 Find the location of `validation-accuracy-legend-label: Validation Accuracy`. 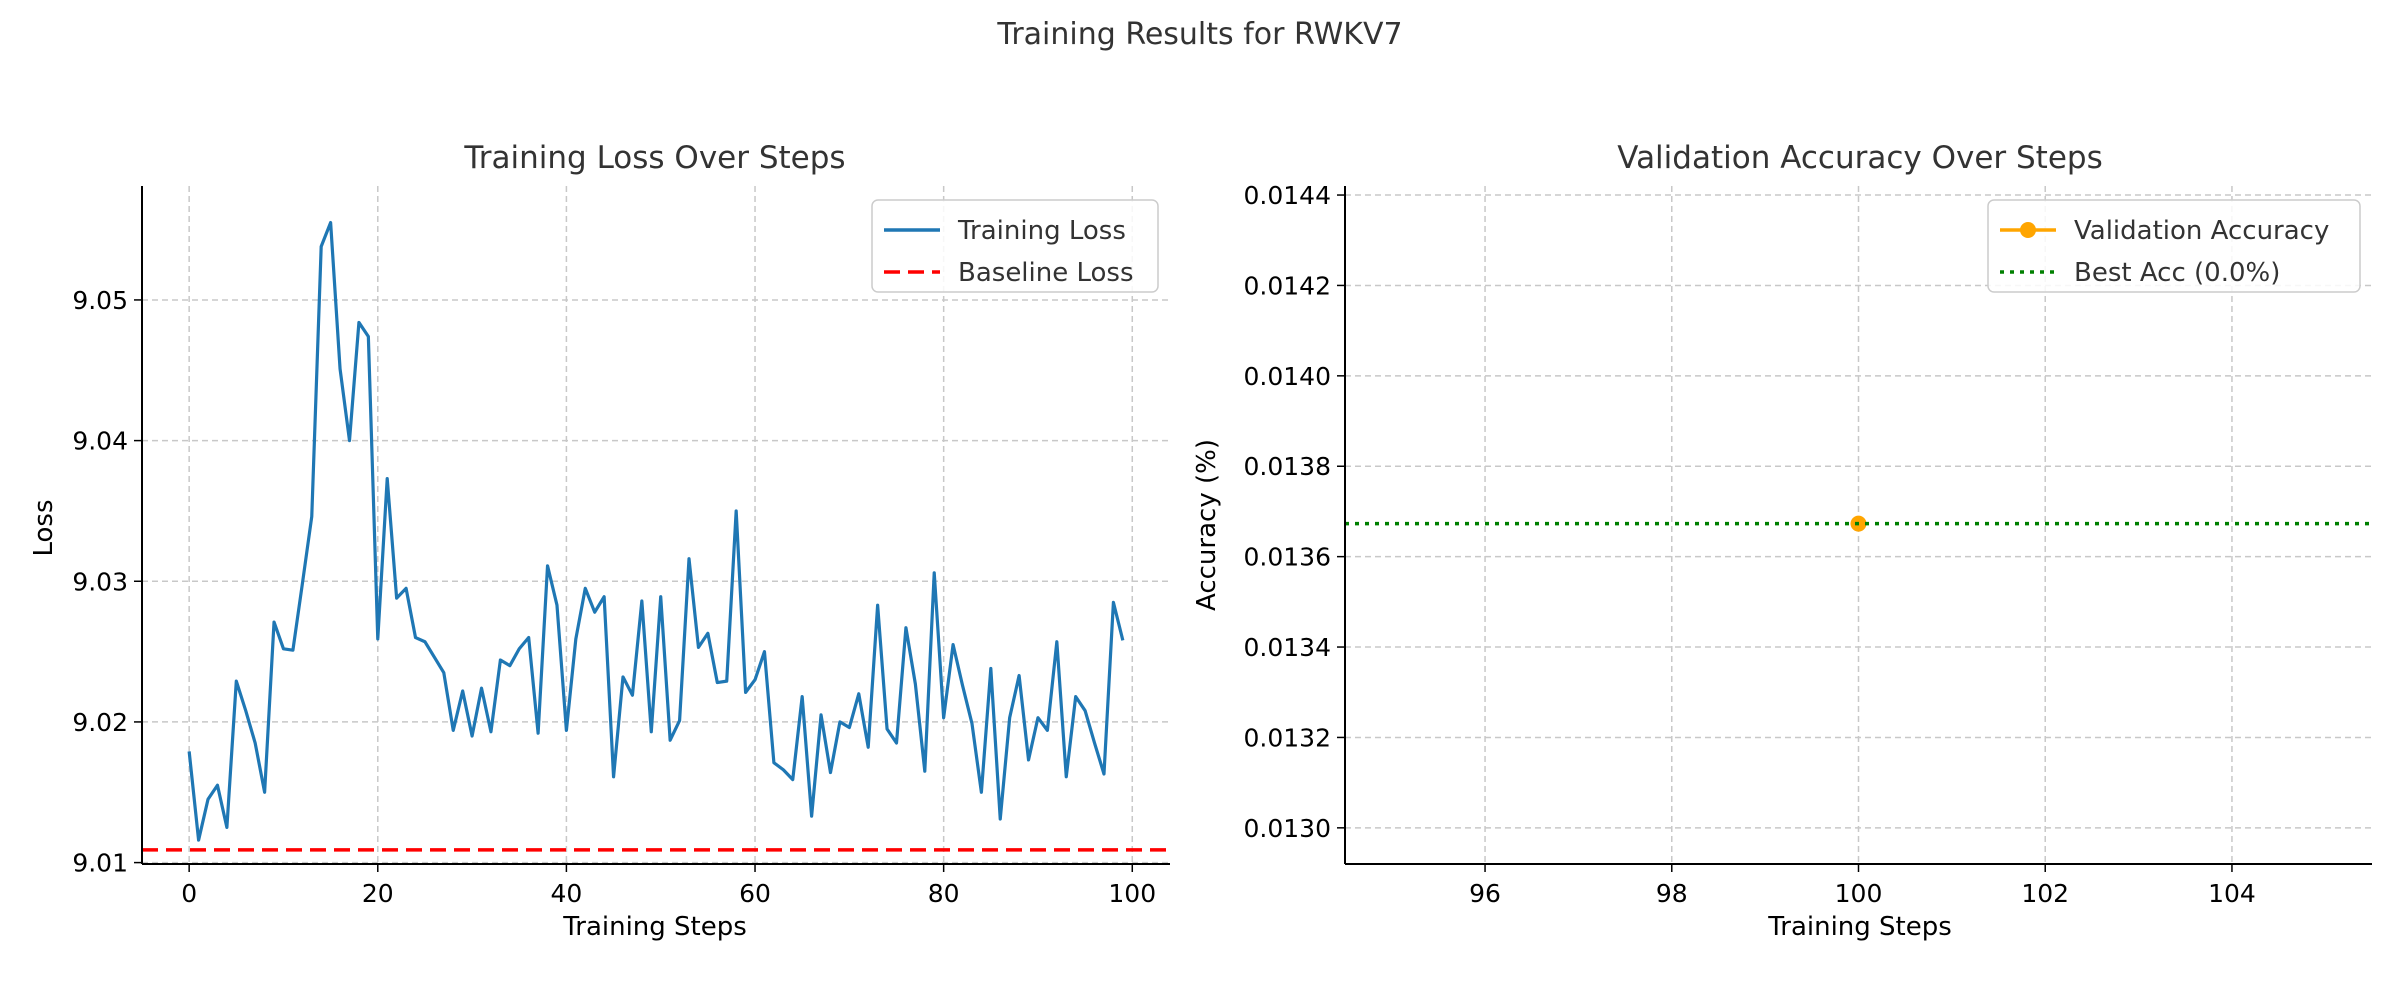

validation-accuracy-legend-label: Validation Accuracy is located at coordinates (2201, 231).